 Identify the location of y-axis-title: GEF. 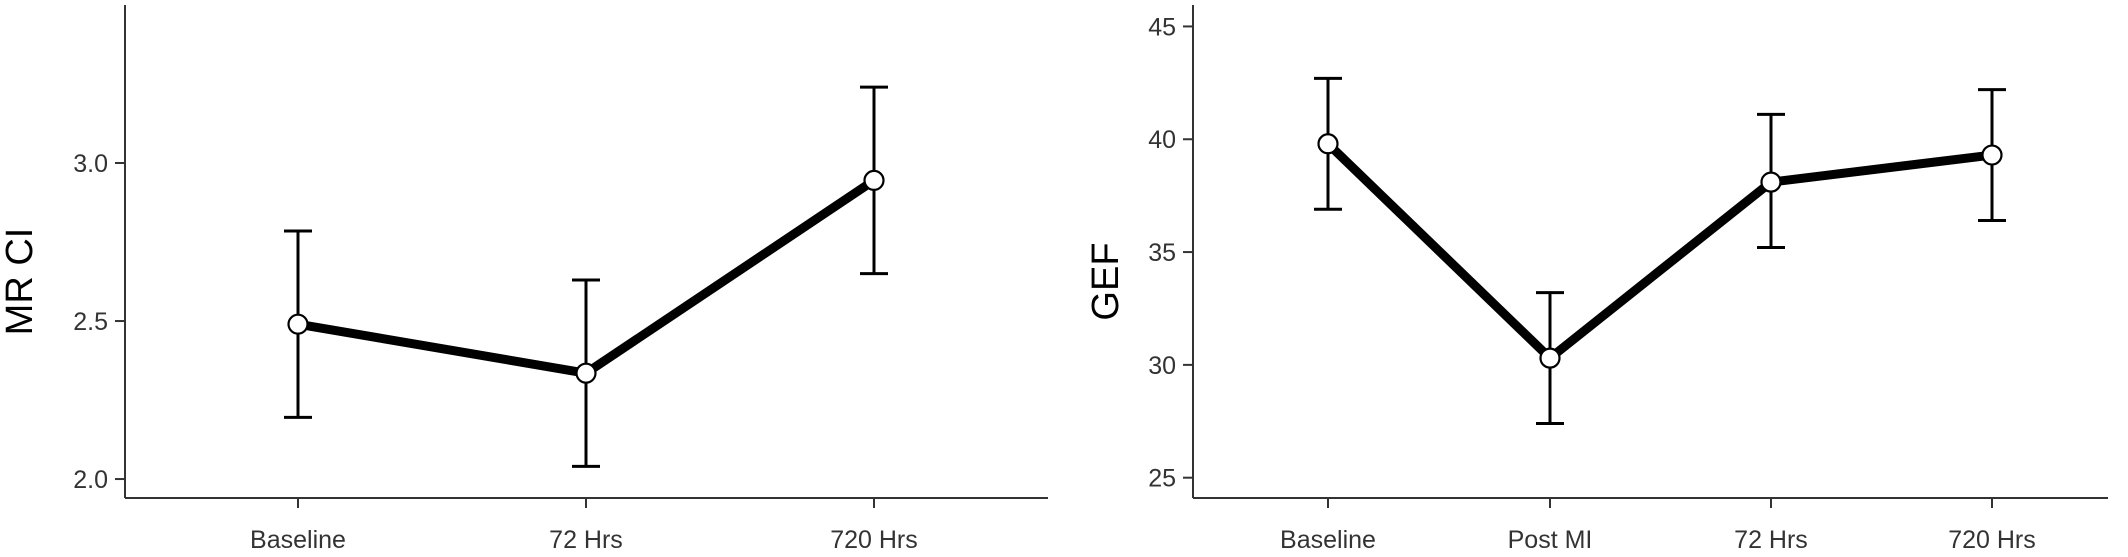
(1106, 281).